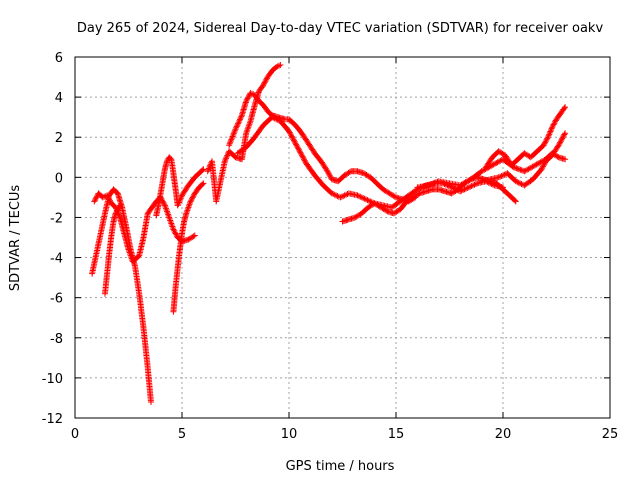  Describe the element at coordinates (56, 299) in the screenshot. I see `y-tick-label: -6` at that location.